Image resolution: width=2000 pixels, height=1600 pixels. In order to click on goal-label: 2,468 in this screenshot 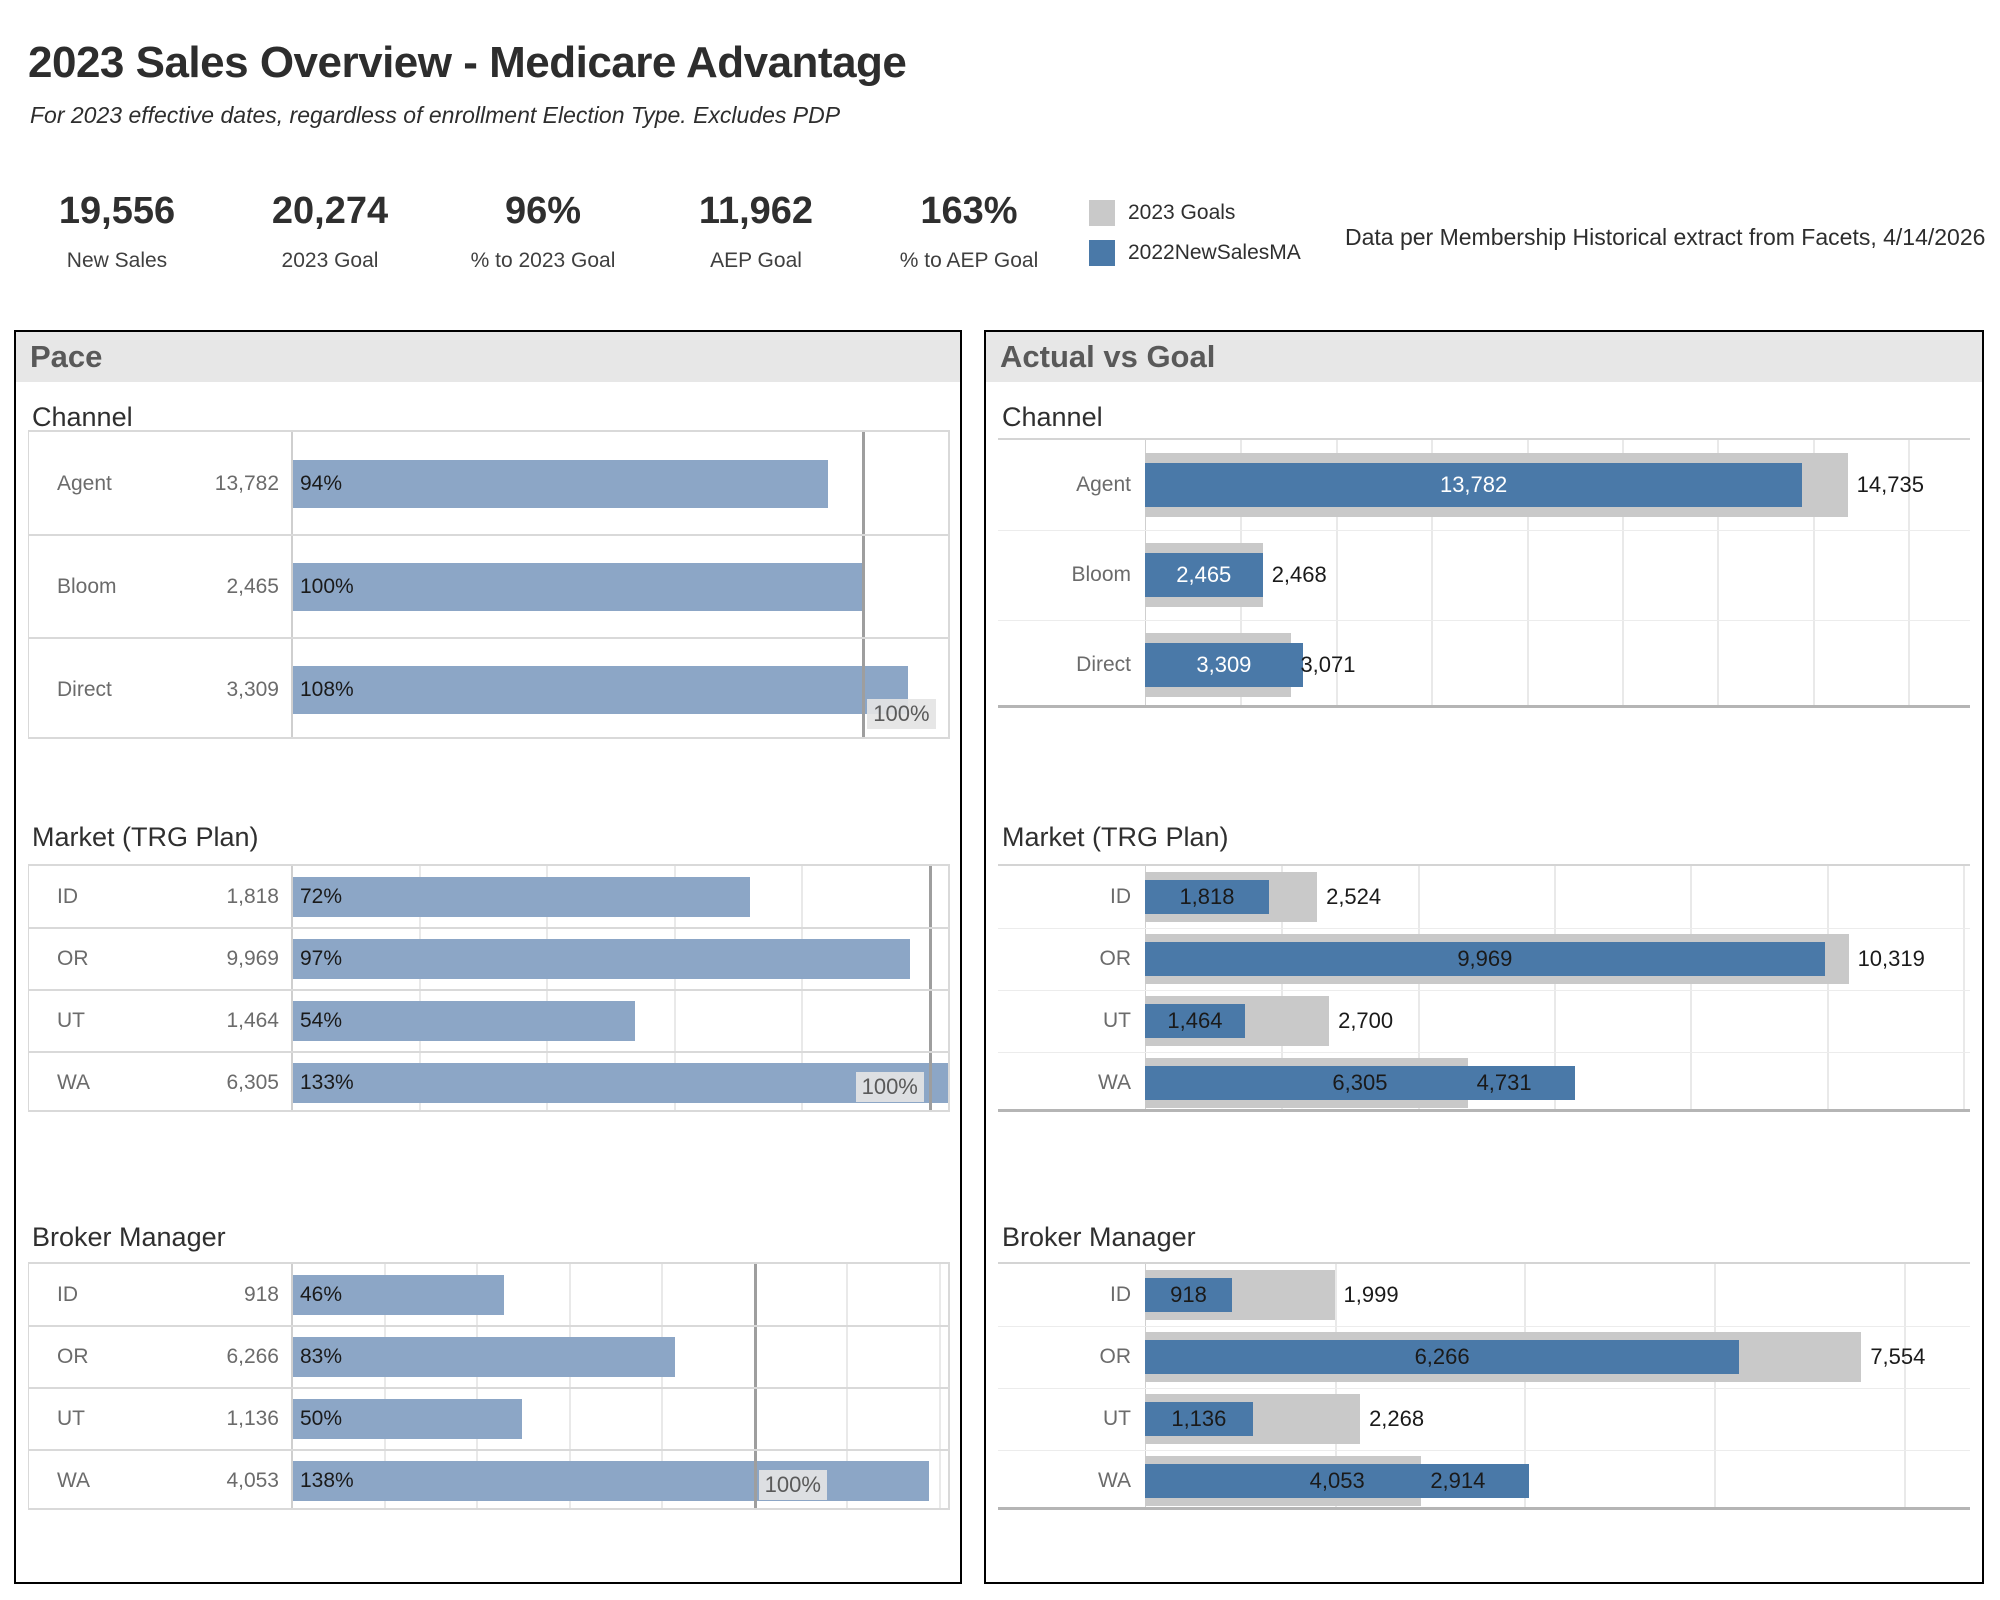, I will do `click(1299, 574)`.